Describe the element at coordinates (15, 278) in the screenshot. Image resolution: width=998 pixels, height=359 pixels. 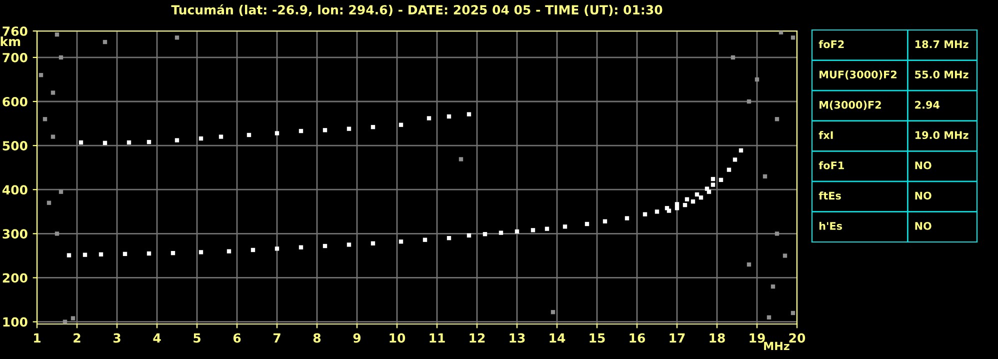
I see `y-tick-label: 200` at that location.